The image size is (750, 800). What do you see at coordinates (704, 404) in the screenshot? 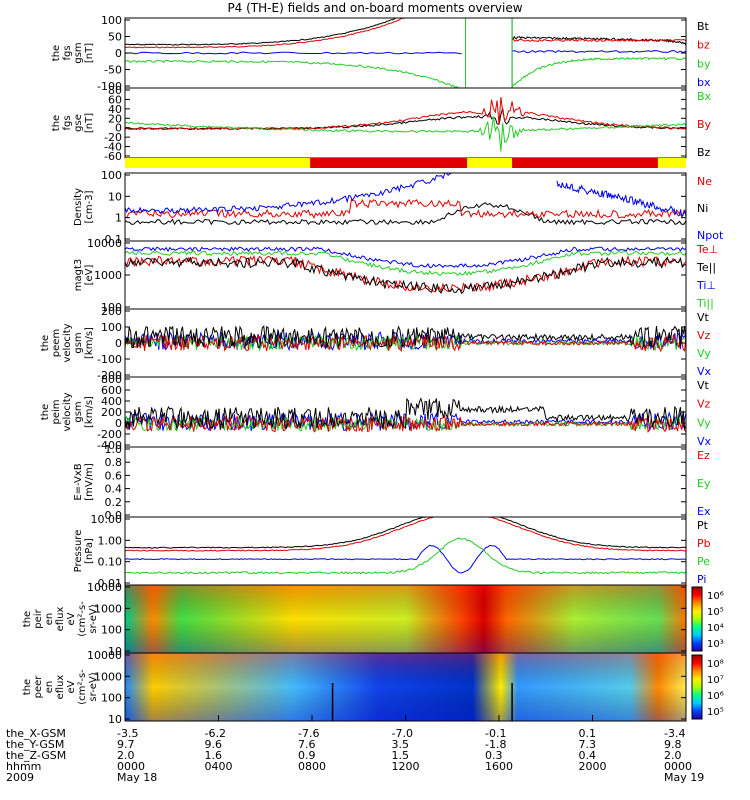
I see `legend-vz: Vz` at bounding box center [704, 404].